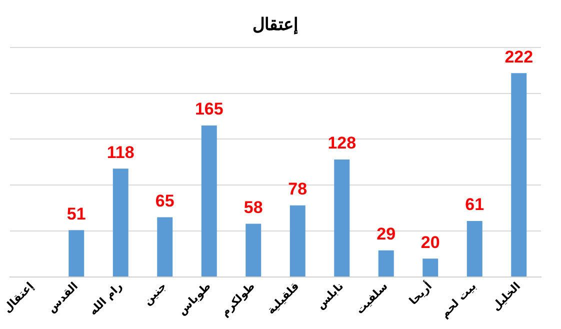 The height and width of the screenshot is (329, 561). Describe the element at coordinates (342, 143) in the screenshot. I see `data-label: 128` at that location.